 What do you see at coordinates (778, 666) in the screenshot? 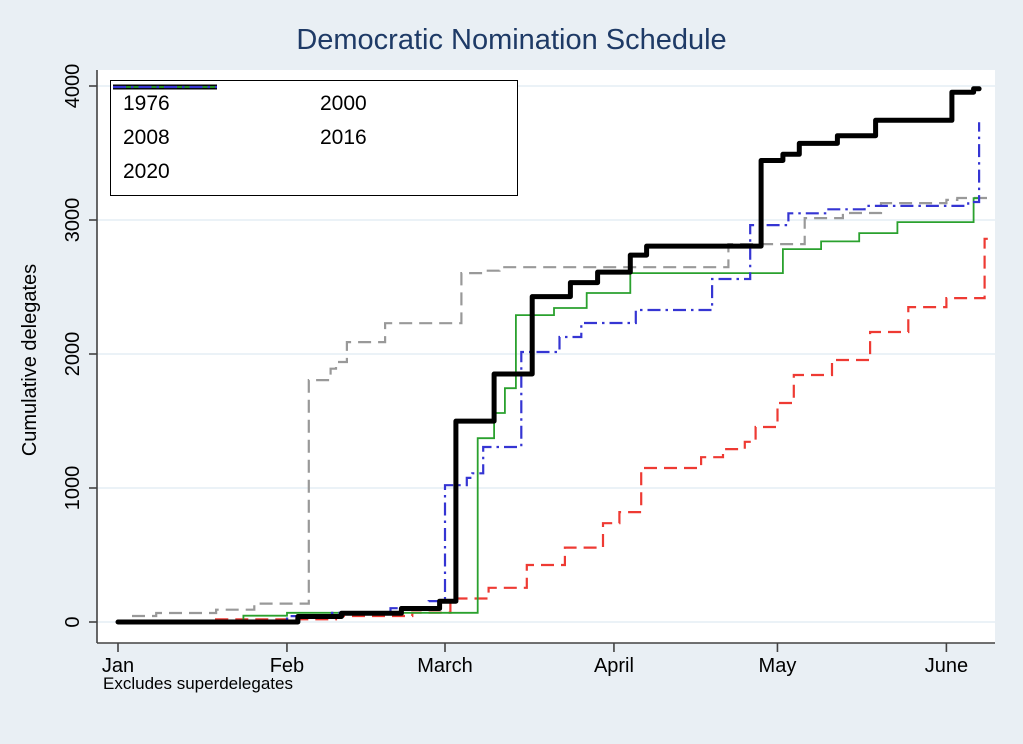
I see `x-tick-label-May: May` at bounding box center [778, 666].